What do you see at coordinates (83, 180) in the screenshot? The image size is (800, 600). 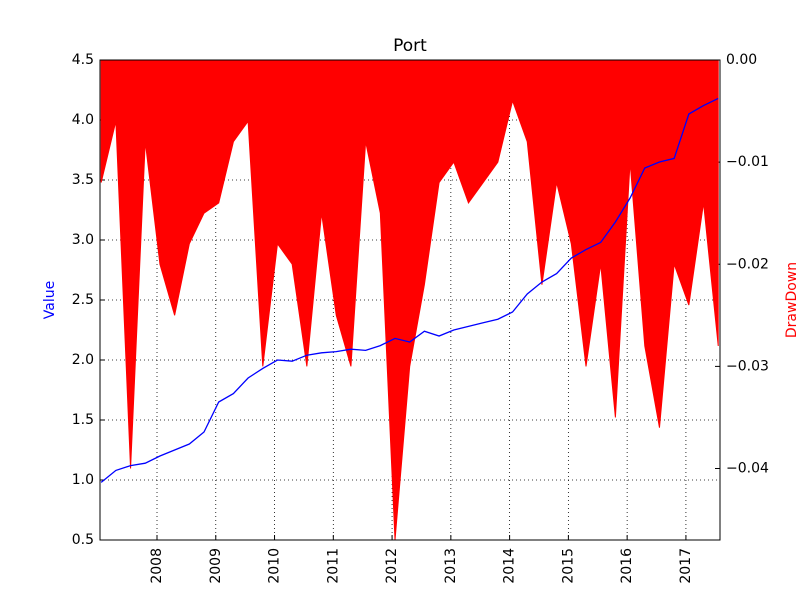 I see `y-tick-label: 3.5` at bounding box center [83, 180].